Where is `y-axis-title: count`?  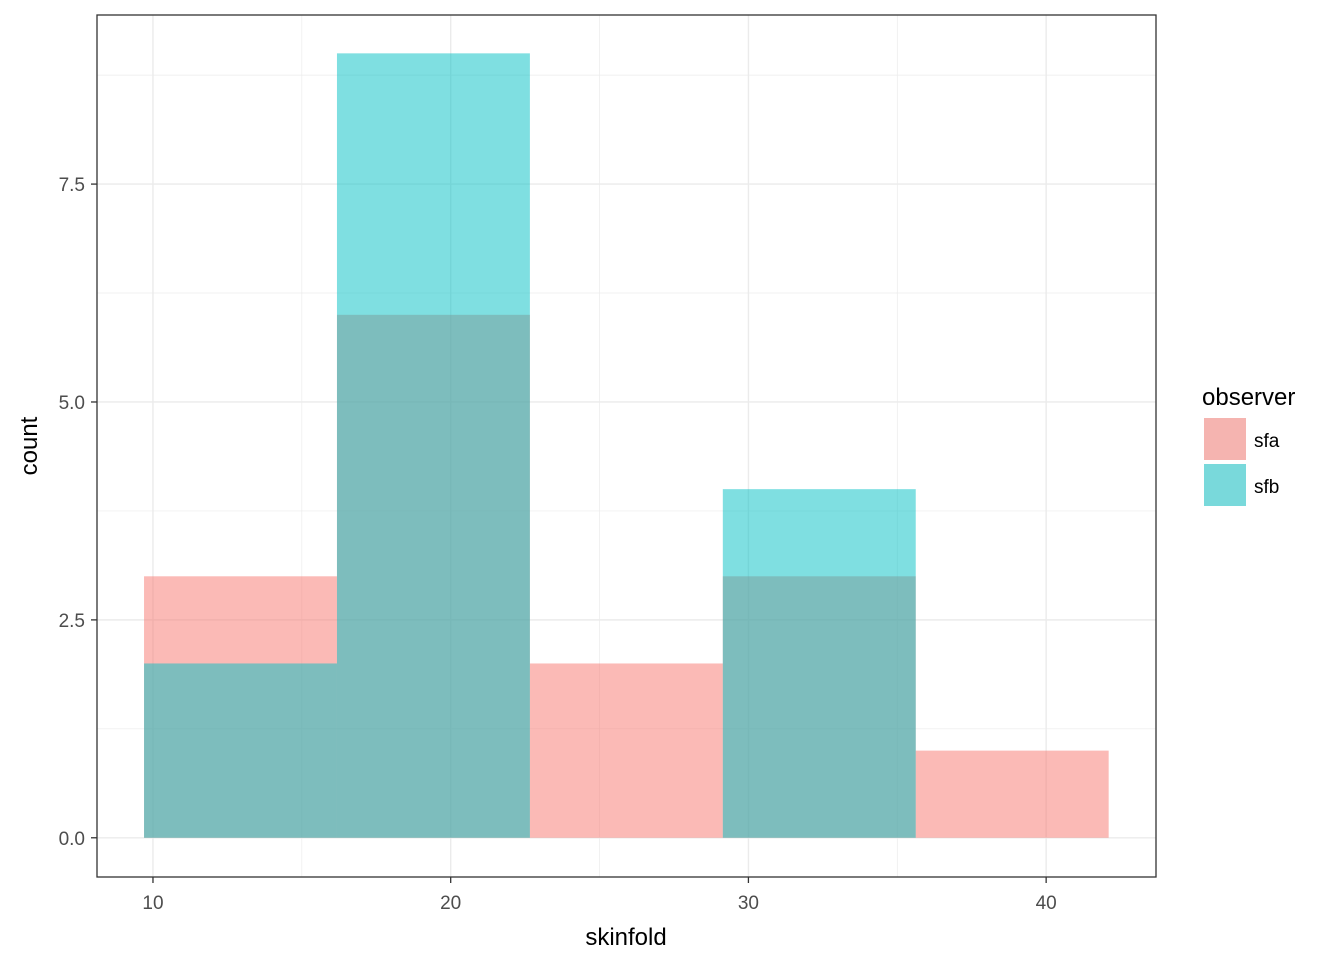 y-axis-title: count is located at coordinates (29, 445).